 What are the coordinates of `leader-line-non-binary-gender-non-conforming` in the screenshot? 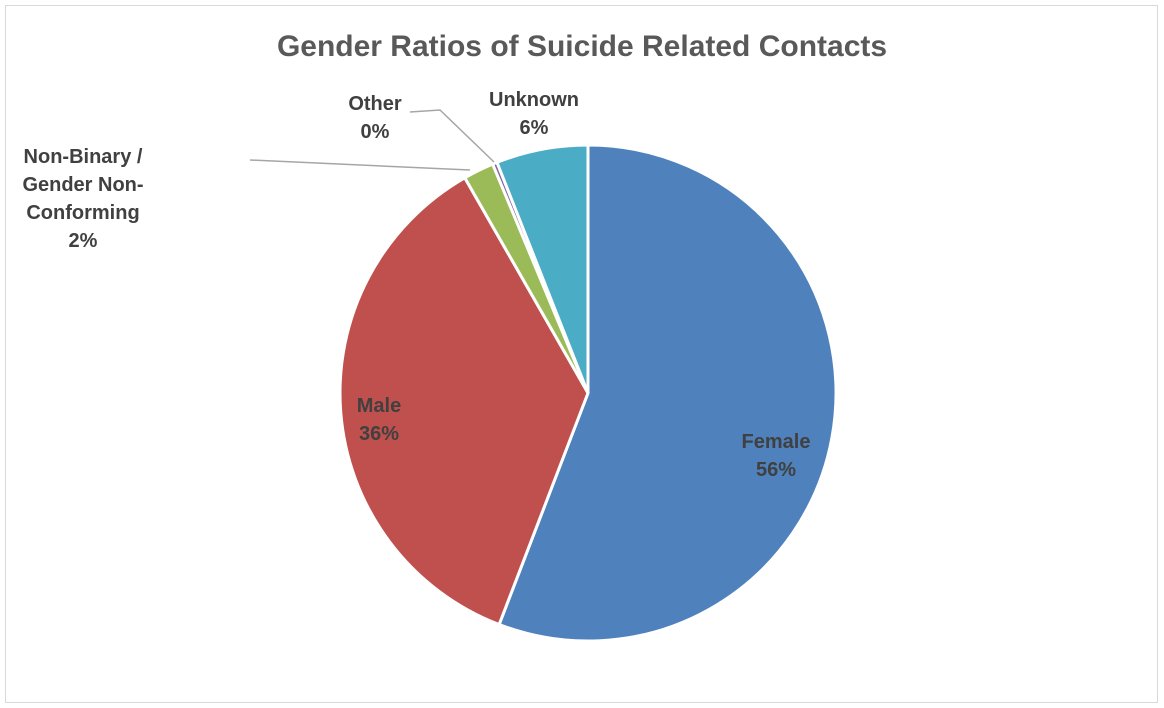 It's located at (360, 165).